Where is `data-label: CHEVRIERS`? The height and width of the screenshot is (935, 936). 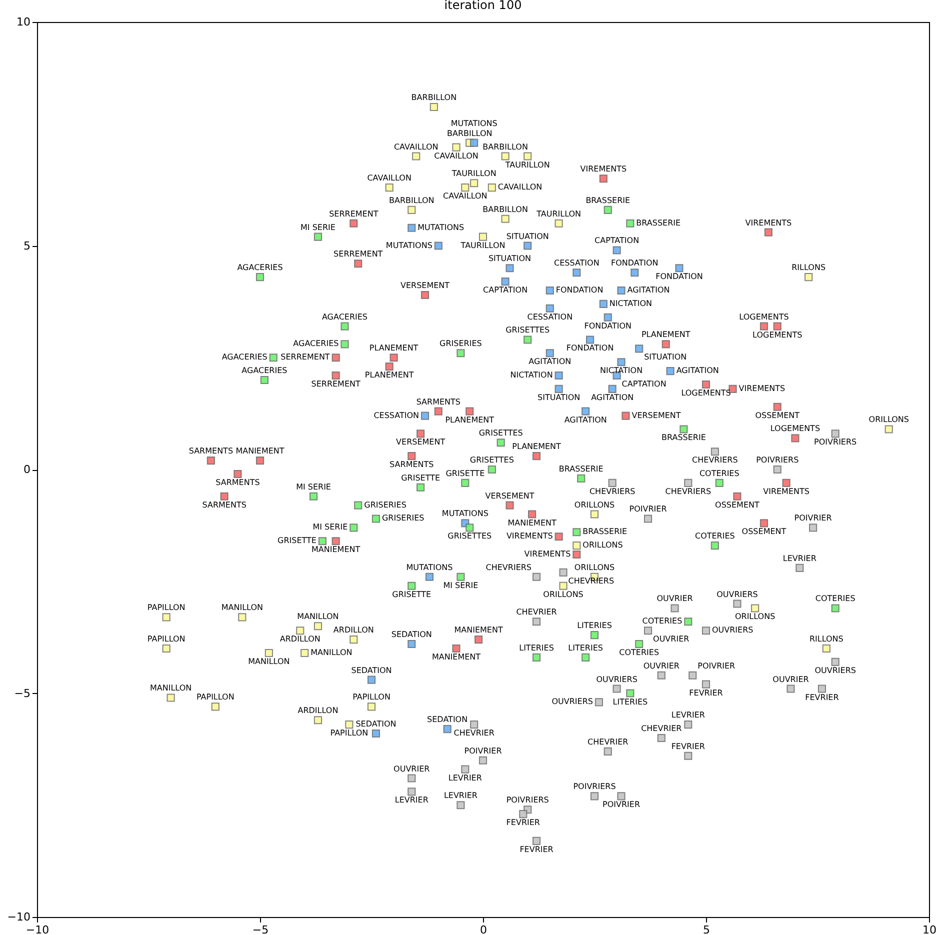
data-label: CHEVRIERS is located at coordinates (715, 460).